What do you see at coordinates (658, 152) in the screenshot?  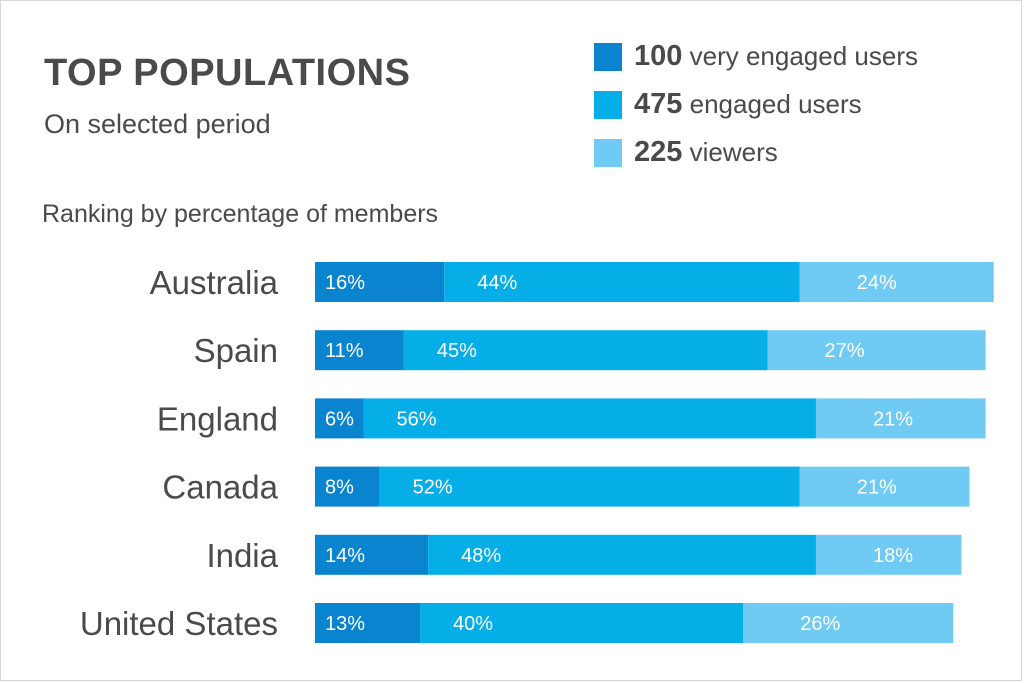 I see `legend-count-viewers: 225` at bounding box center [658, 152].